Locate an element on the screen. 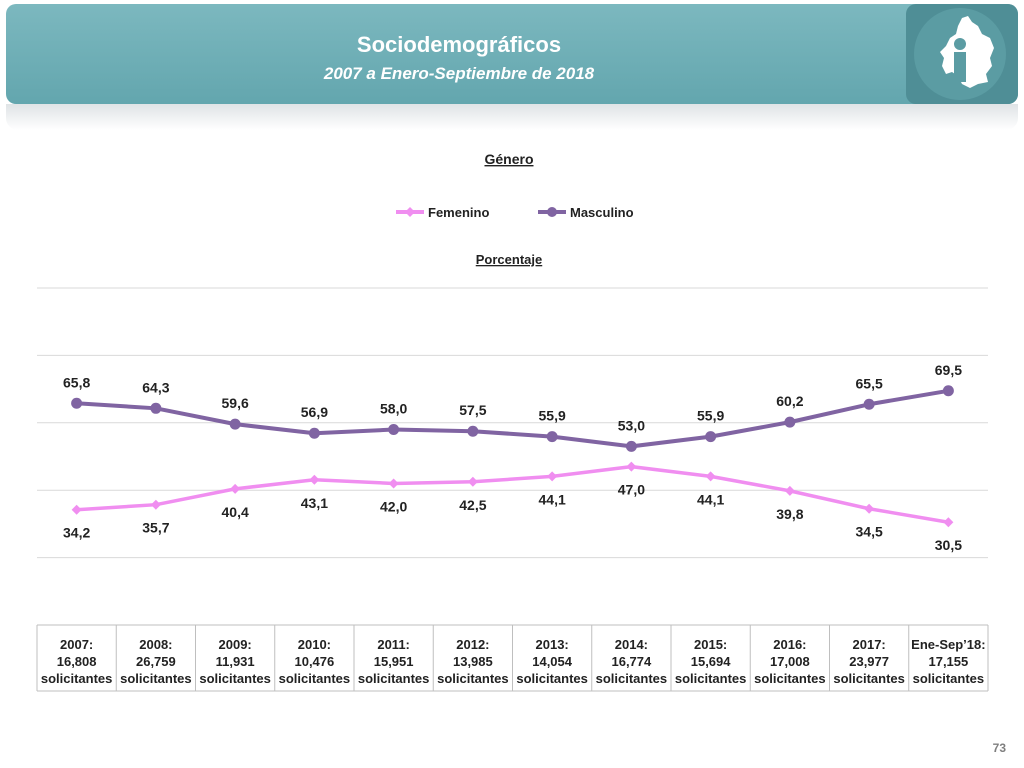 This screenshot has height=768, width=1024. x-tick-label: 2009: is located at coordinates (235, 644).